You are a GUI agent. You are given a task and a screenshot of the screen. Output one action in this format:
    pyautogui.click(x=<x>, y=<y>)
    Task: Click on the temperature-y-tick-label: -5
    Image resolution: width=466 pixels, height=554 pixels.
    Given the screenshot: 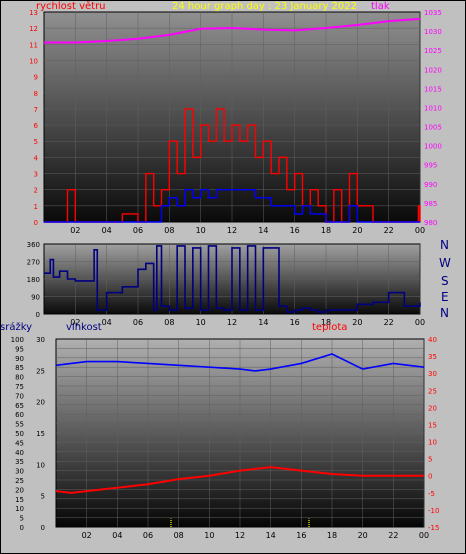 What is the action you would take?
    pyautogui.click(x=431, y=494)
    